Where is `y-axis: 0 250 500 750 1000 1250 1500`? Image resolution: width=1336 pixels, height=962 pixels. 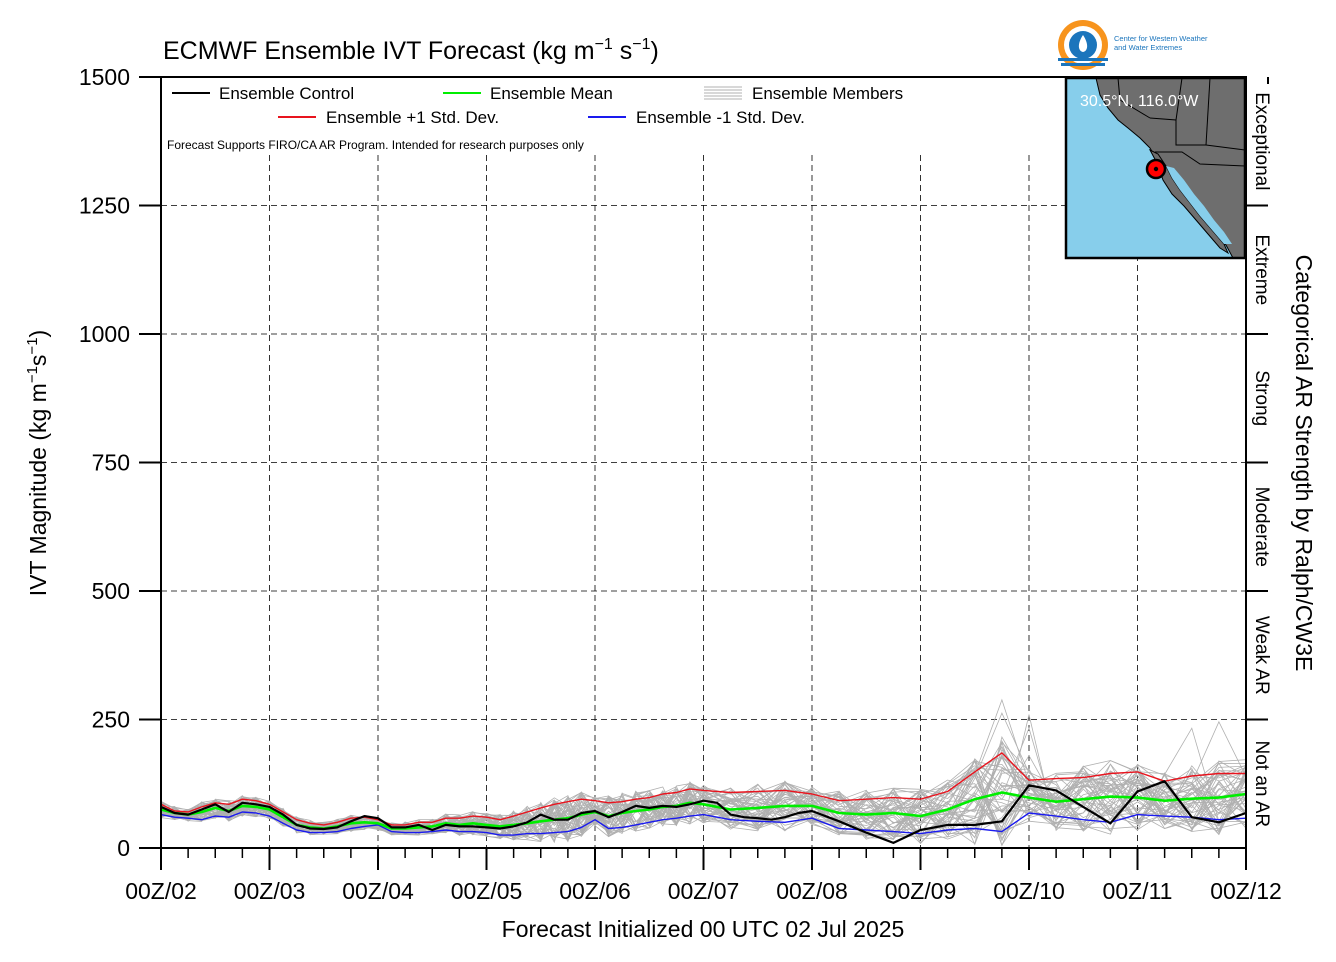 y-axis: 0 250 500 750 1000 1250 1500 is located at coordinates (120, 462).